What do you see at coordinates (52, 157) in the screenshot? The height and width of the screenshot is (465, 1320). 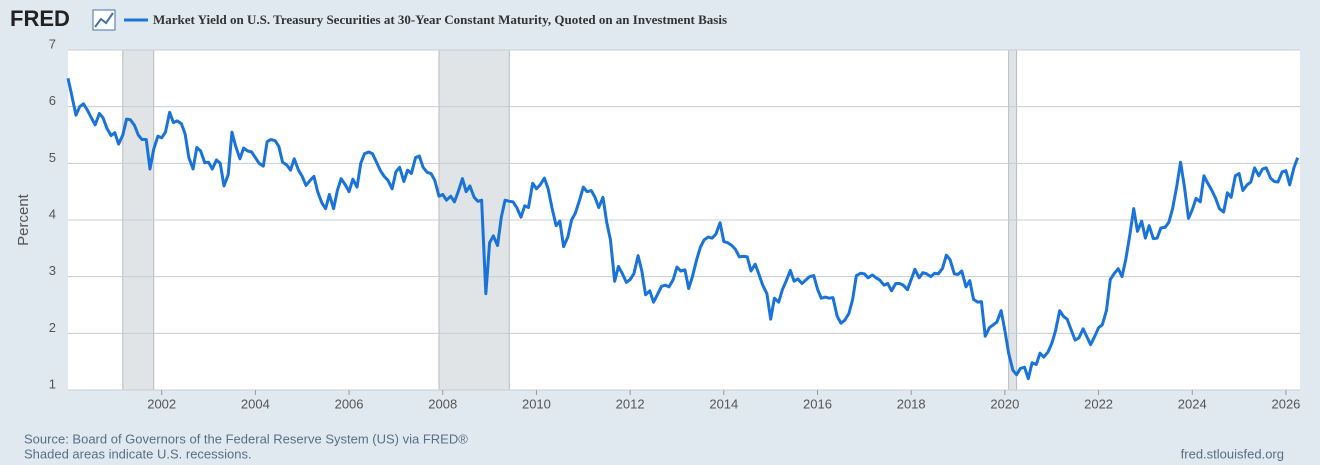 I see `y-tick-label: 5` at bounding box center [52, 157].